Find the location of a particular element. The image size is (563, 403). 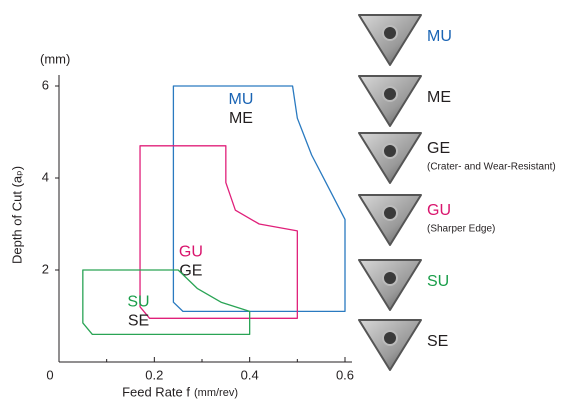

region-label: GU is located at coordinates (191, 251).